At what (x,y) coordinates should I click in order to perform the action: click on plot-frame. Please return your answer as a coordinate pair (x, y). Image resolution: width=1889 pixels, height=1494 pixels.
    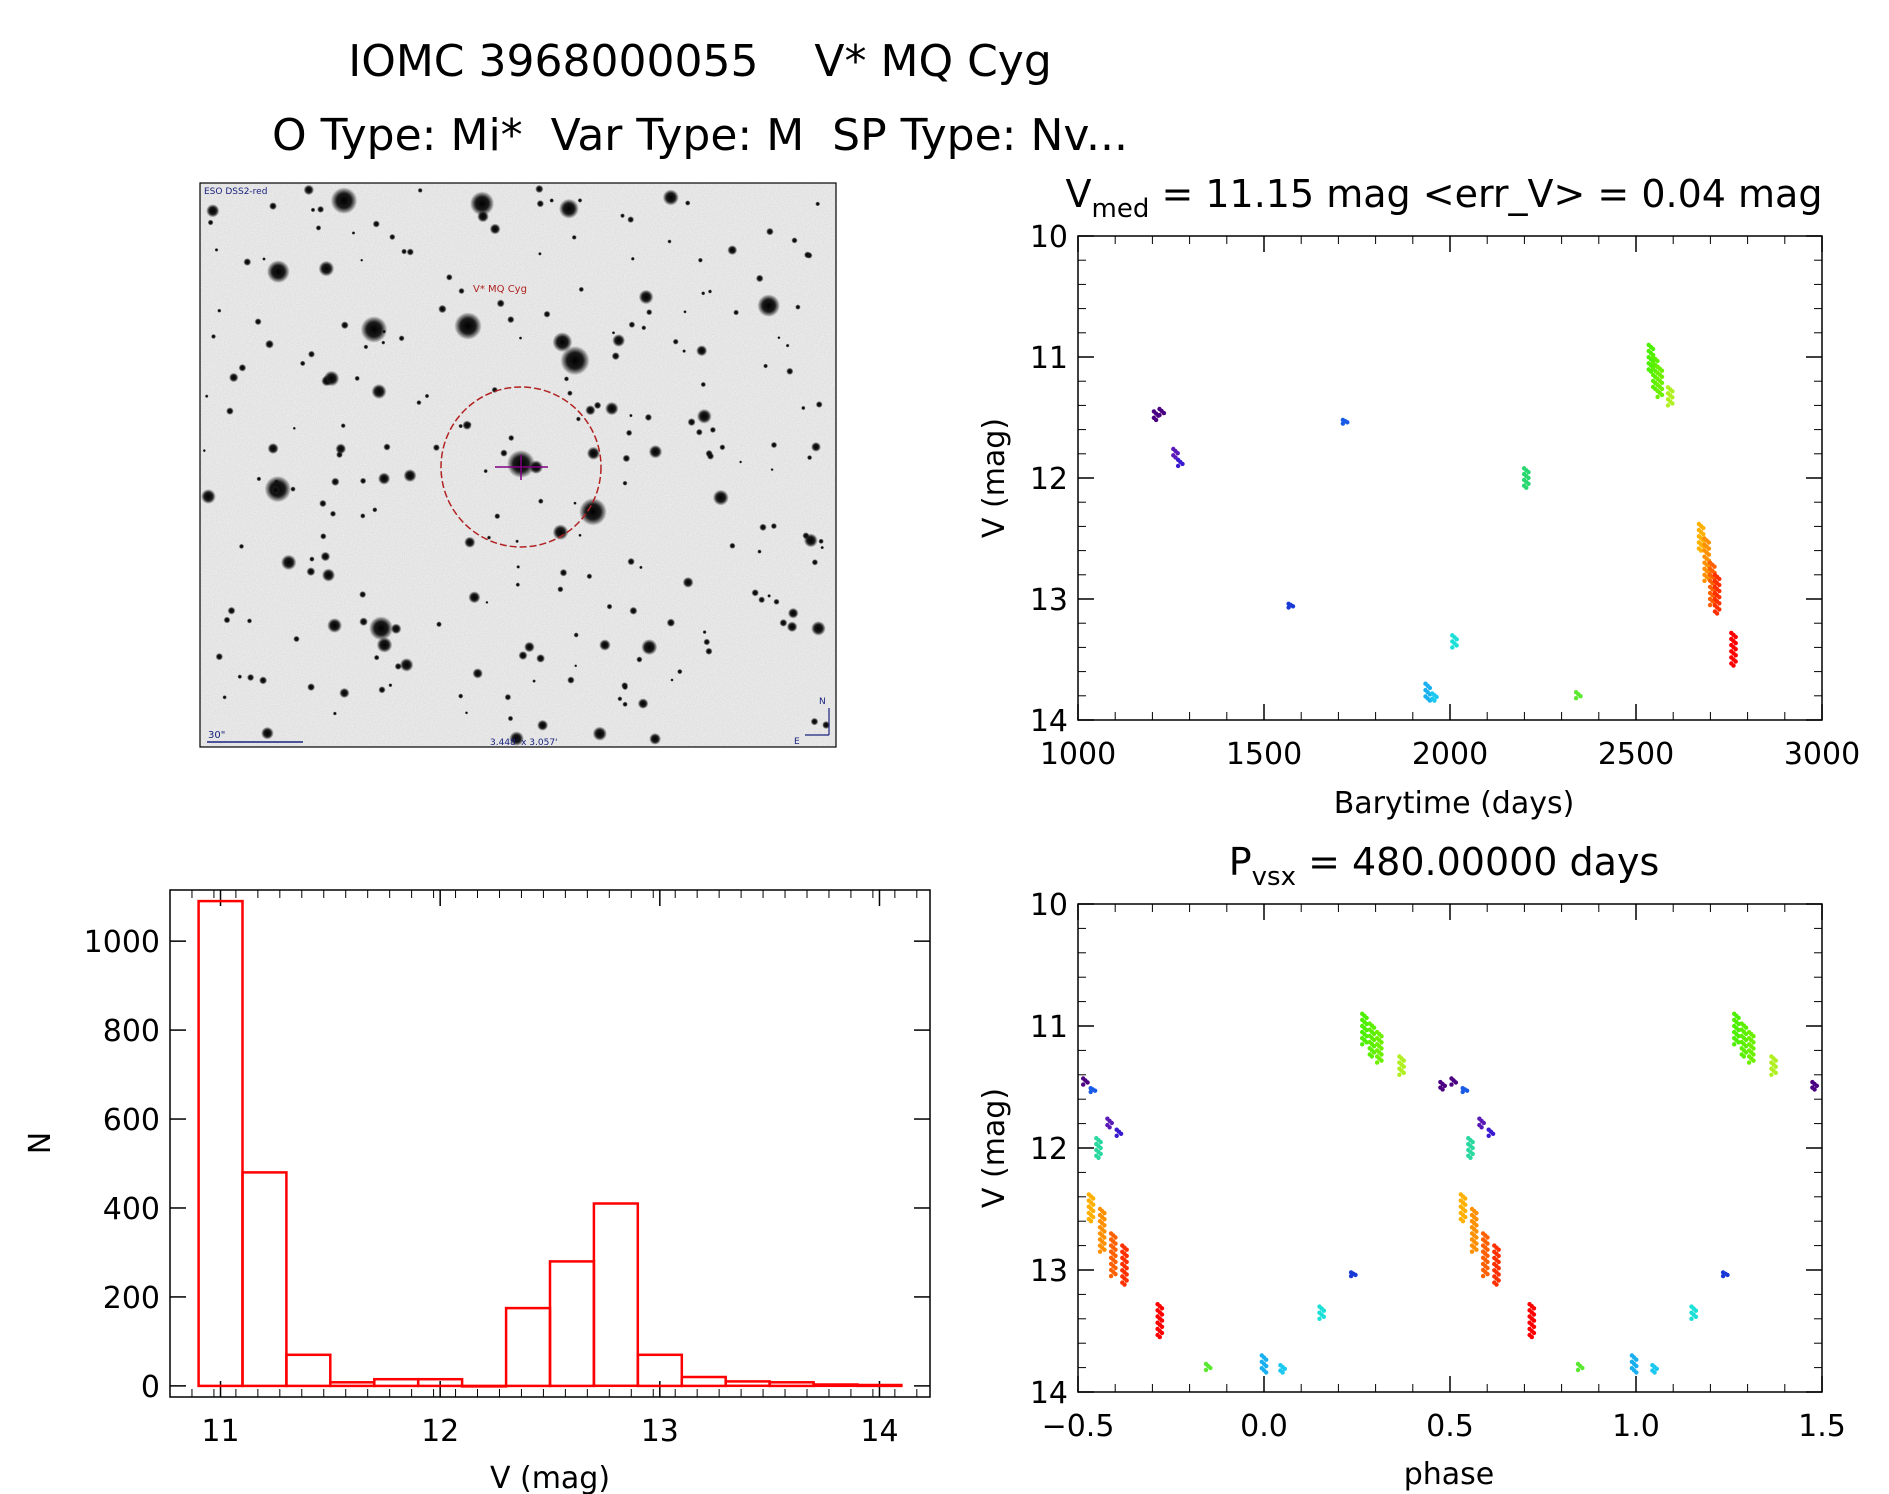
    Looking at the image, I should click on (550, 1143).